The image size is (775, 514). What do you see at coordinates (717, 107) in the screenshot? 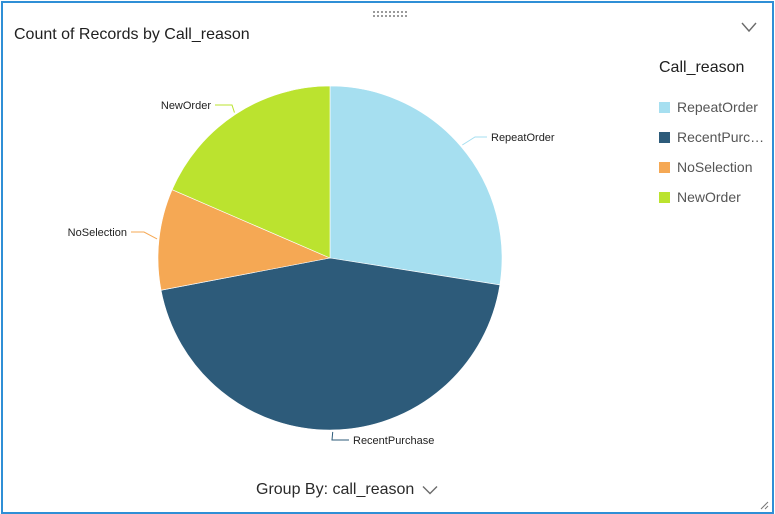
I see `legend-label: RepeatOrder` at bounding box center [717, 107].